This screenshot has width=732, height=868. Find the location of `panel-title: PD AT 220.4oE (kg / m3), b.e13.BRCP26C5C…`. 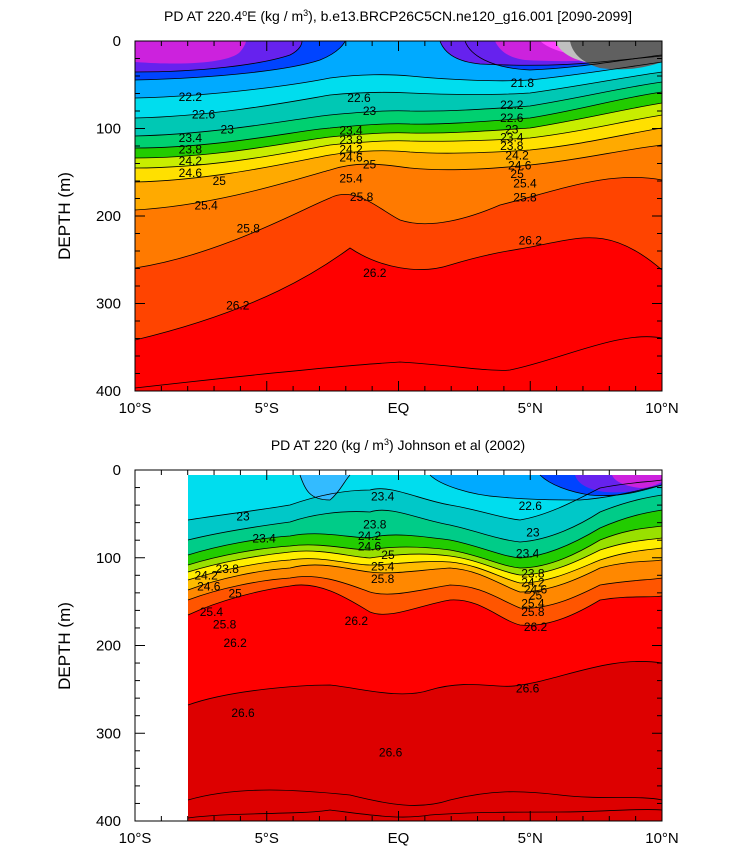

panel-title: PD AT 220.4oE (kg / m3), b.e13.BRCP26C5C… is located at coordinates (398, 16).